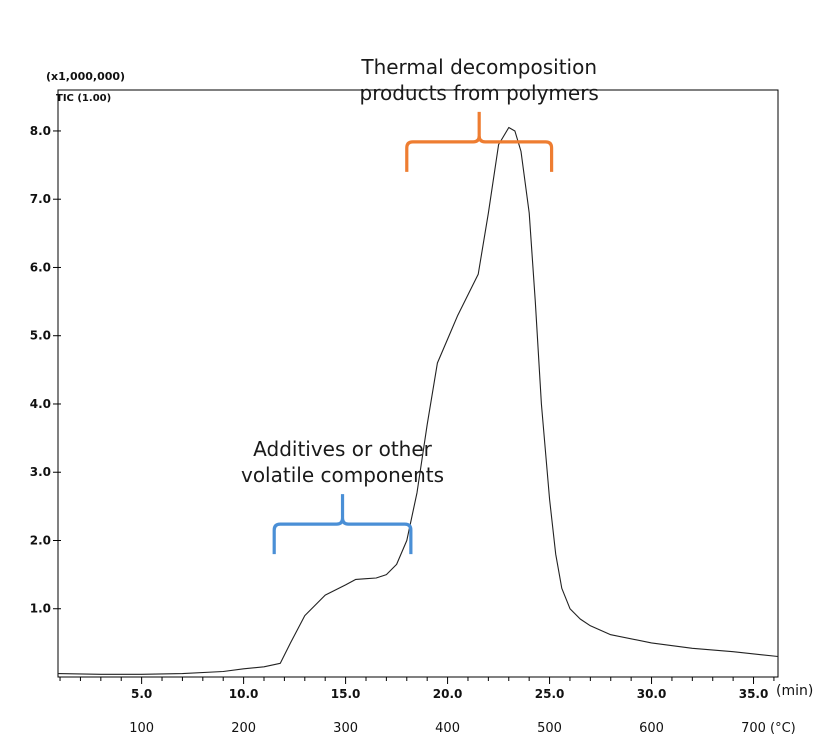 The width and height of the screenshot is (826, 740). I want to click on temp-tick-label: 400, so click(447, 728).